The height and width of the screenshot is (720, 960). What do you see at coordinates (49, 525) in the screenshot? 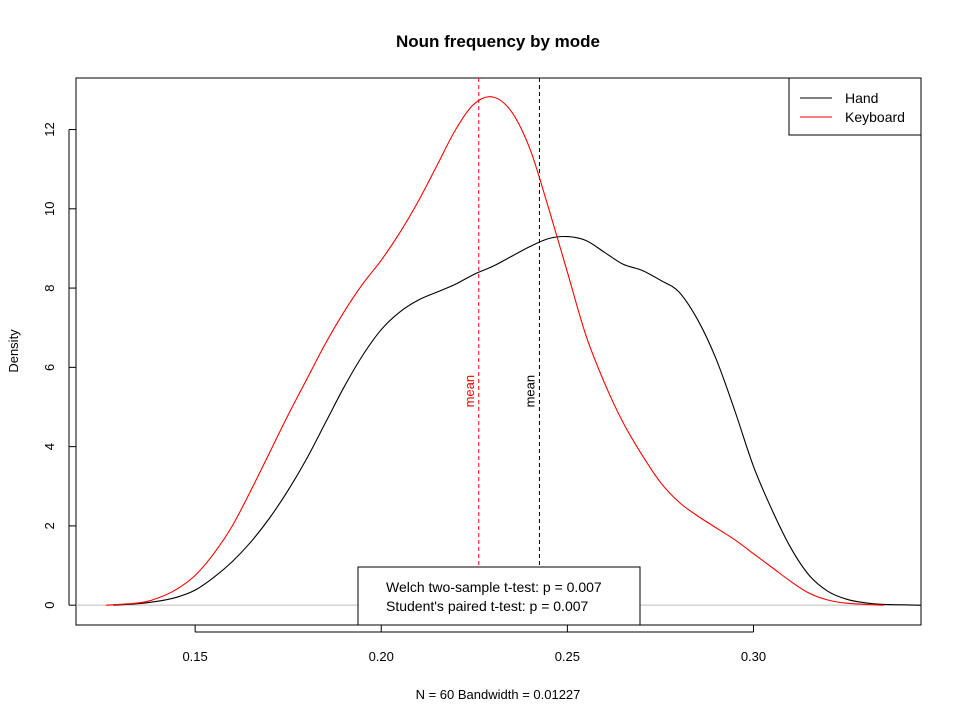
I see `y-tick-label: 2` at bounding box center [49, 525].